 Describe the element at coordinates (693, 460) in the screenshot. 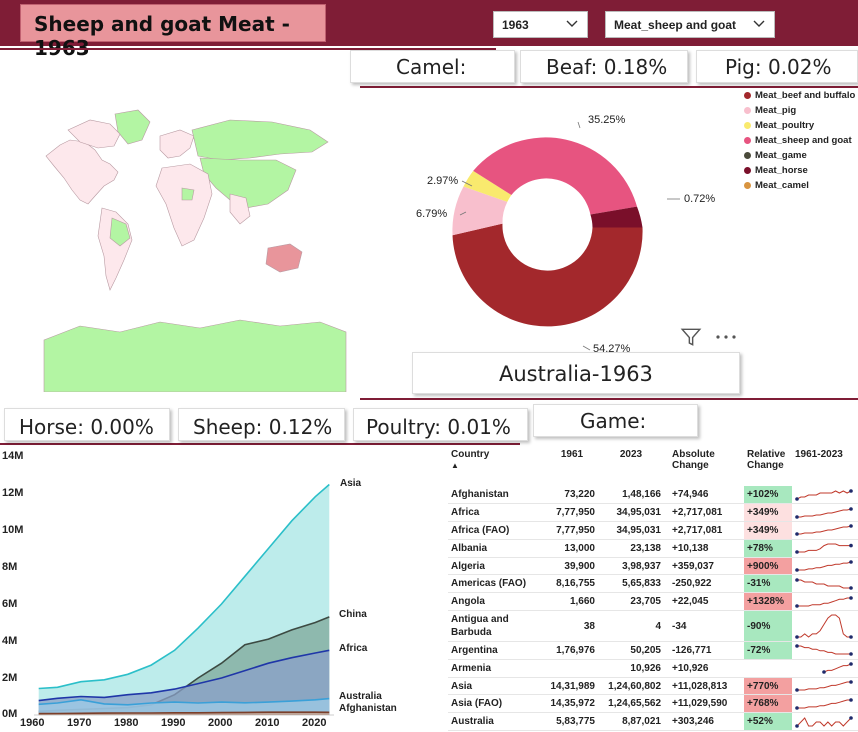

I see `column-header-absolute-change: Absolute Change` at that location.